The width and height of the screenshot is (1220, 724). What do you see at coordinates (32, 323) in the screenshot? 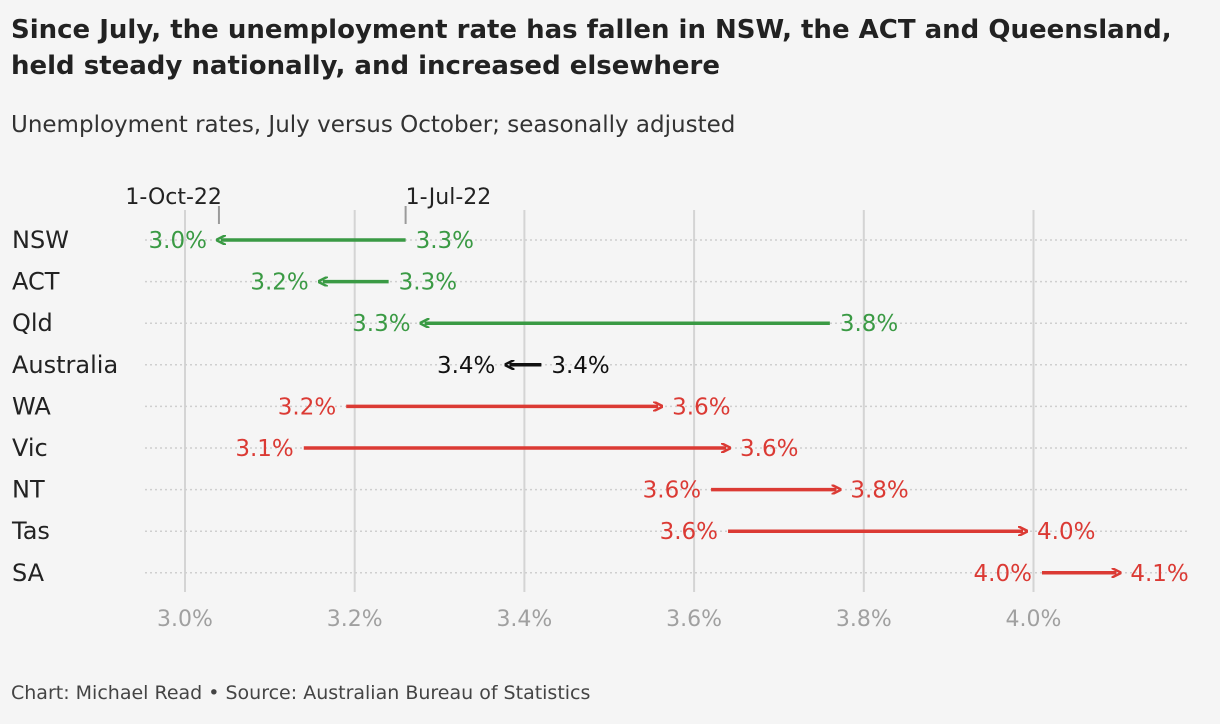
I see `region-label: Qld` at bounding box center [32, 323].